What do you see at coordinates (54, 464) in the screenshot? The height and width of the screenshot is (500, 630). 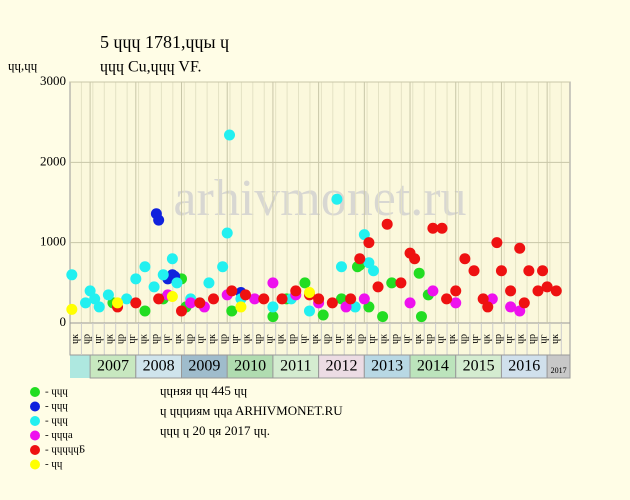 I see `legend-label: - ɥɥ` at bounding box center [54, 464].